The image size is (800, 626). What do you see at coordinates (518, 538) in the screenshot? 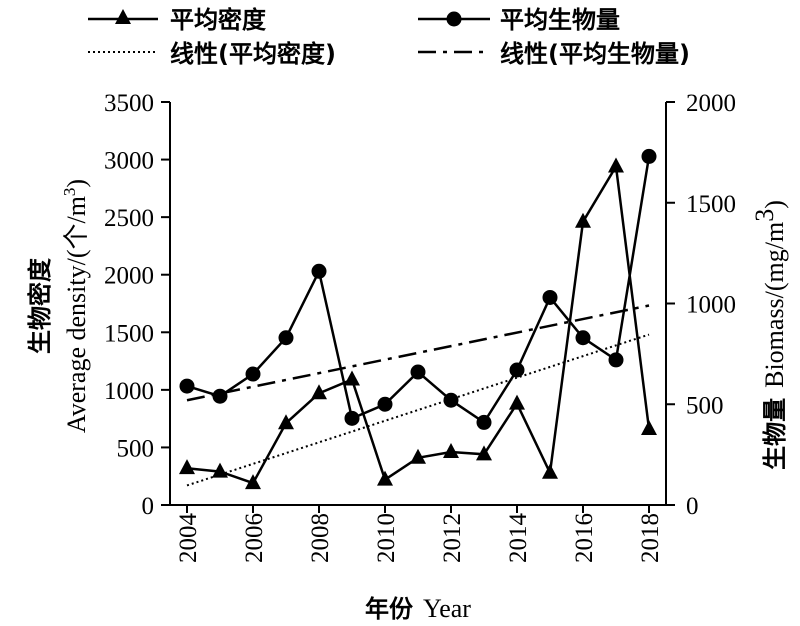
I see `x-tick-label: 2014` at bounding box center [518, 538].